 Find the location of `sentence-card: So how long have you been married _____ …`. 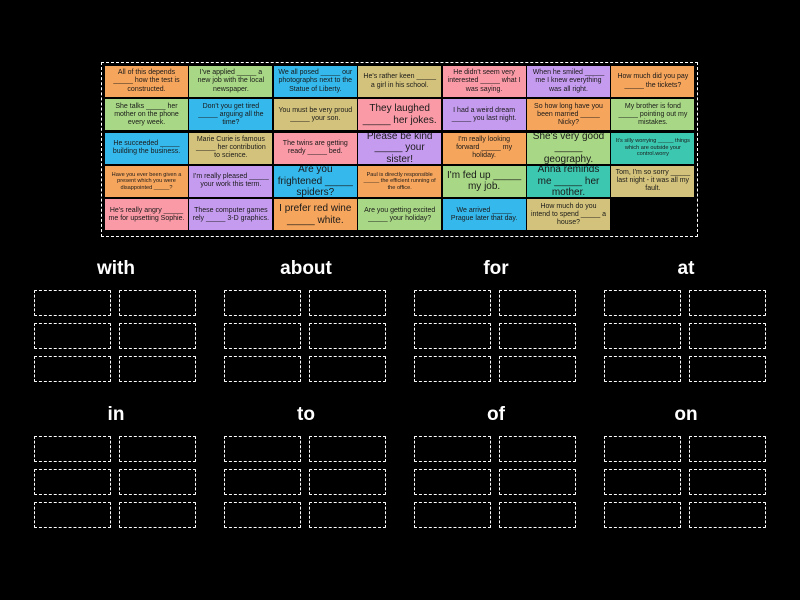

sentence-card: So how long have you been married _____ … is located at coordinates (568, 115).